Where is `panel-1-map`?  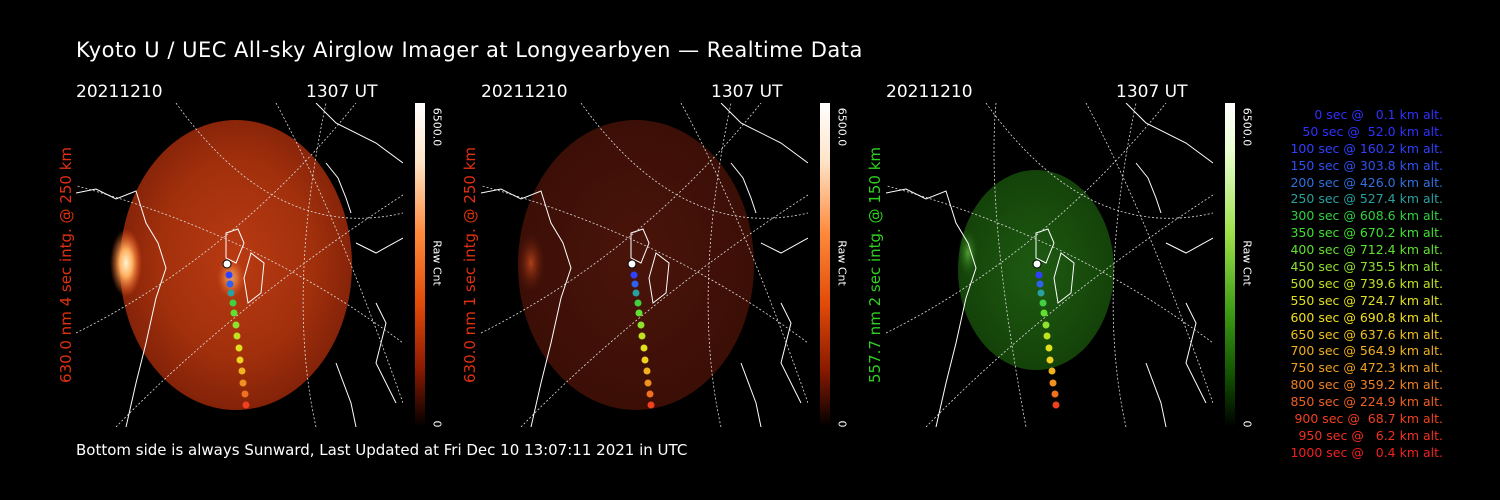
panel-1-map is located at coordinates (239, 265).